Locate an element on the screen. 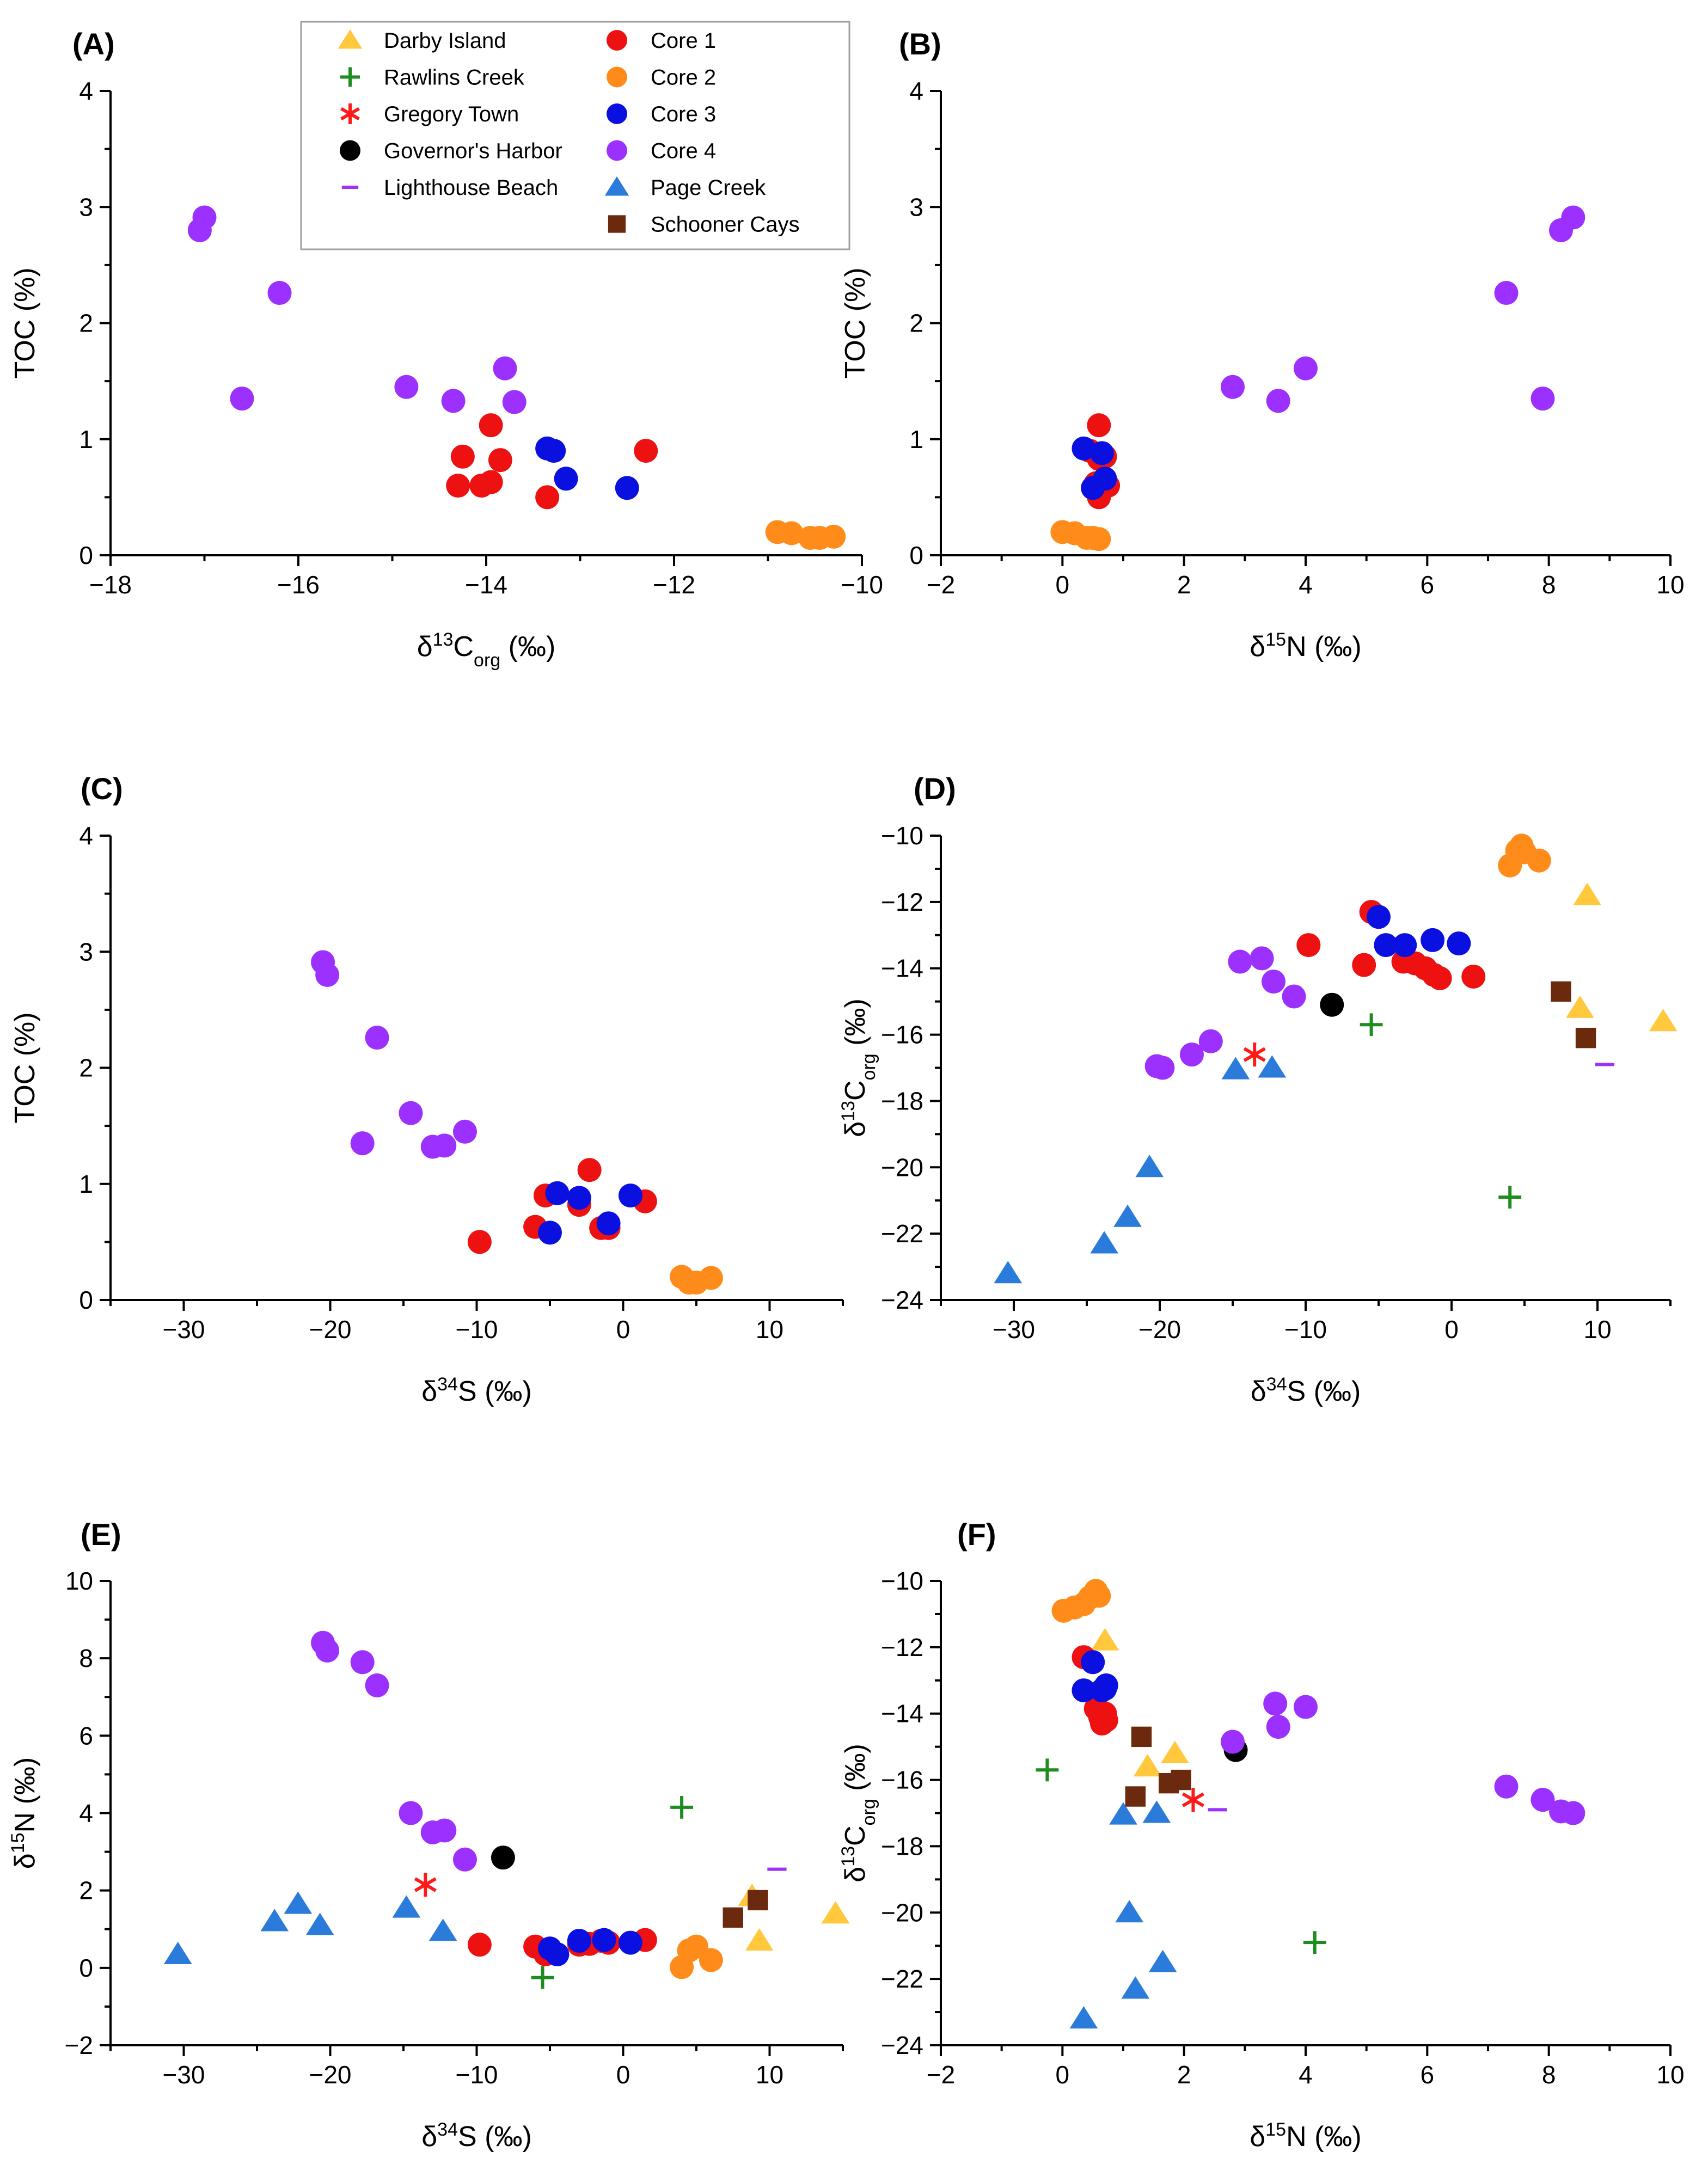 Image resolution: width=1708 pixels, height=2177 pixels. x-tick-label: −10 is located at coordinates (1305, 1329).